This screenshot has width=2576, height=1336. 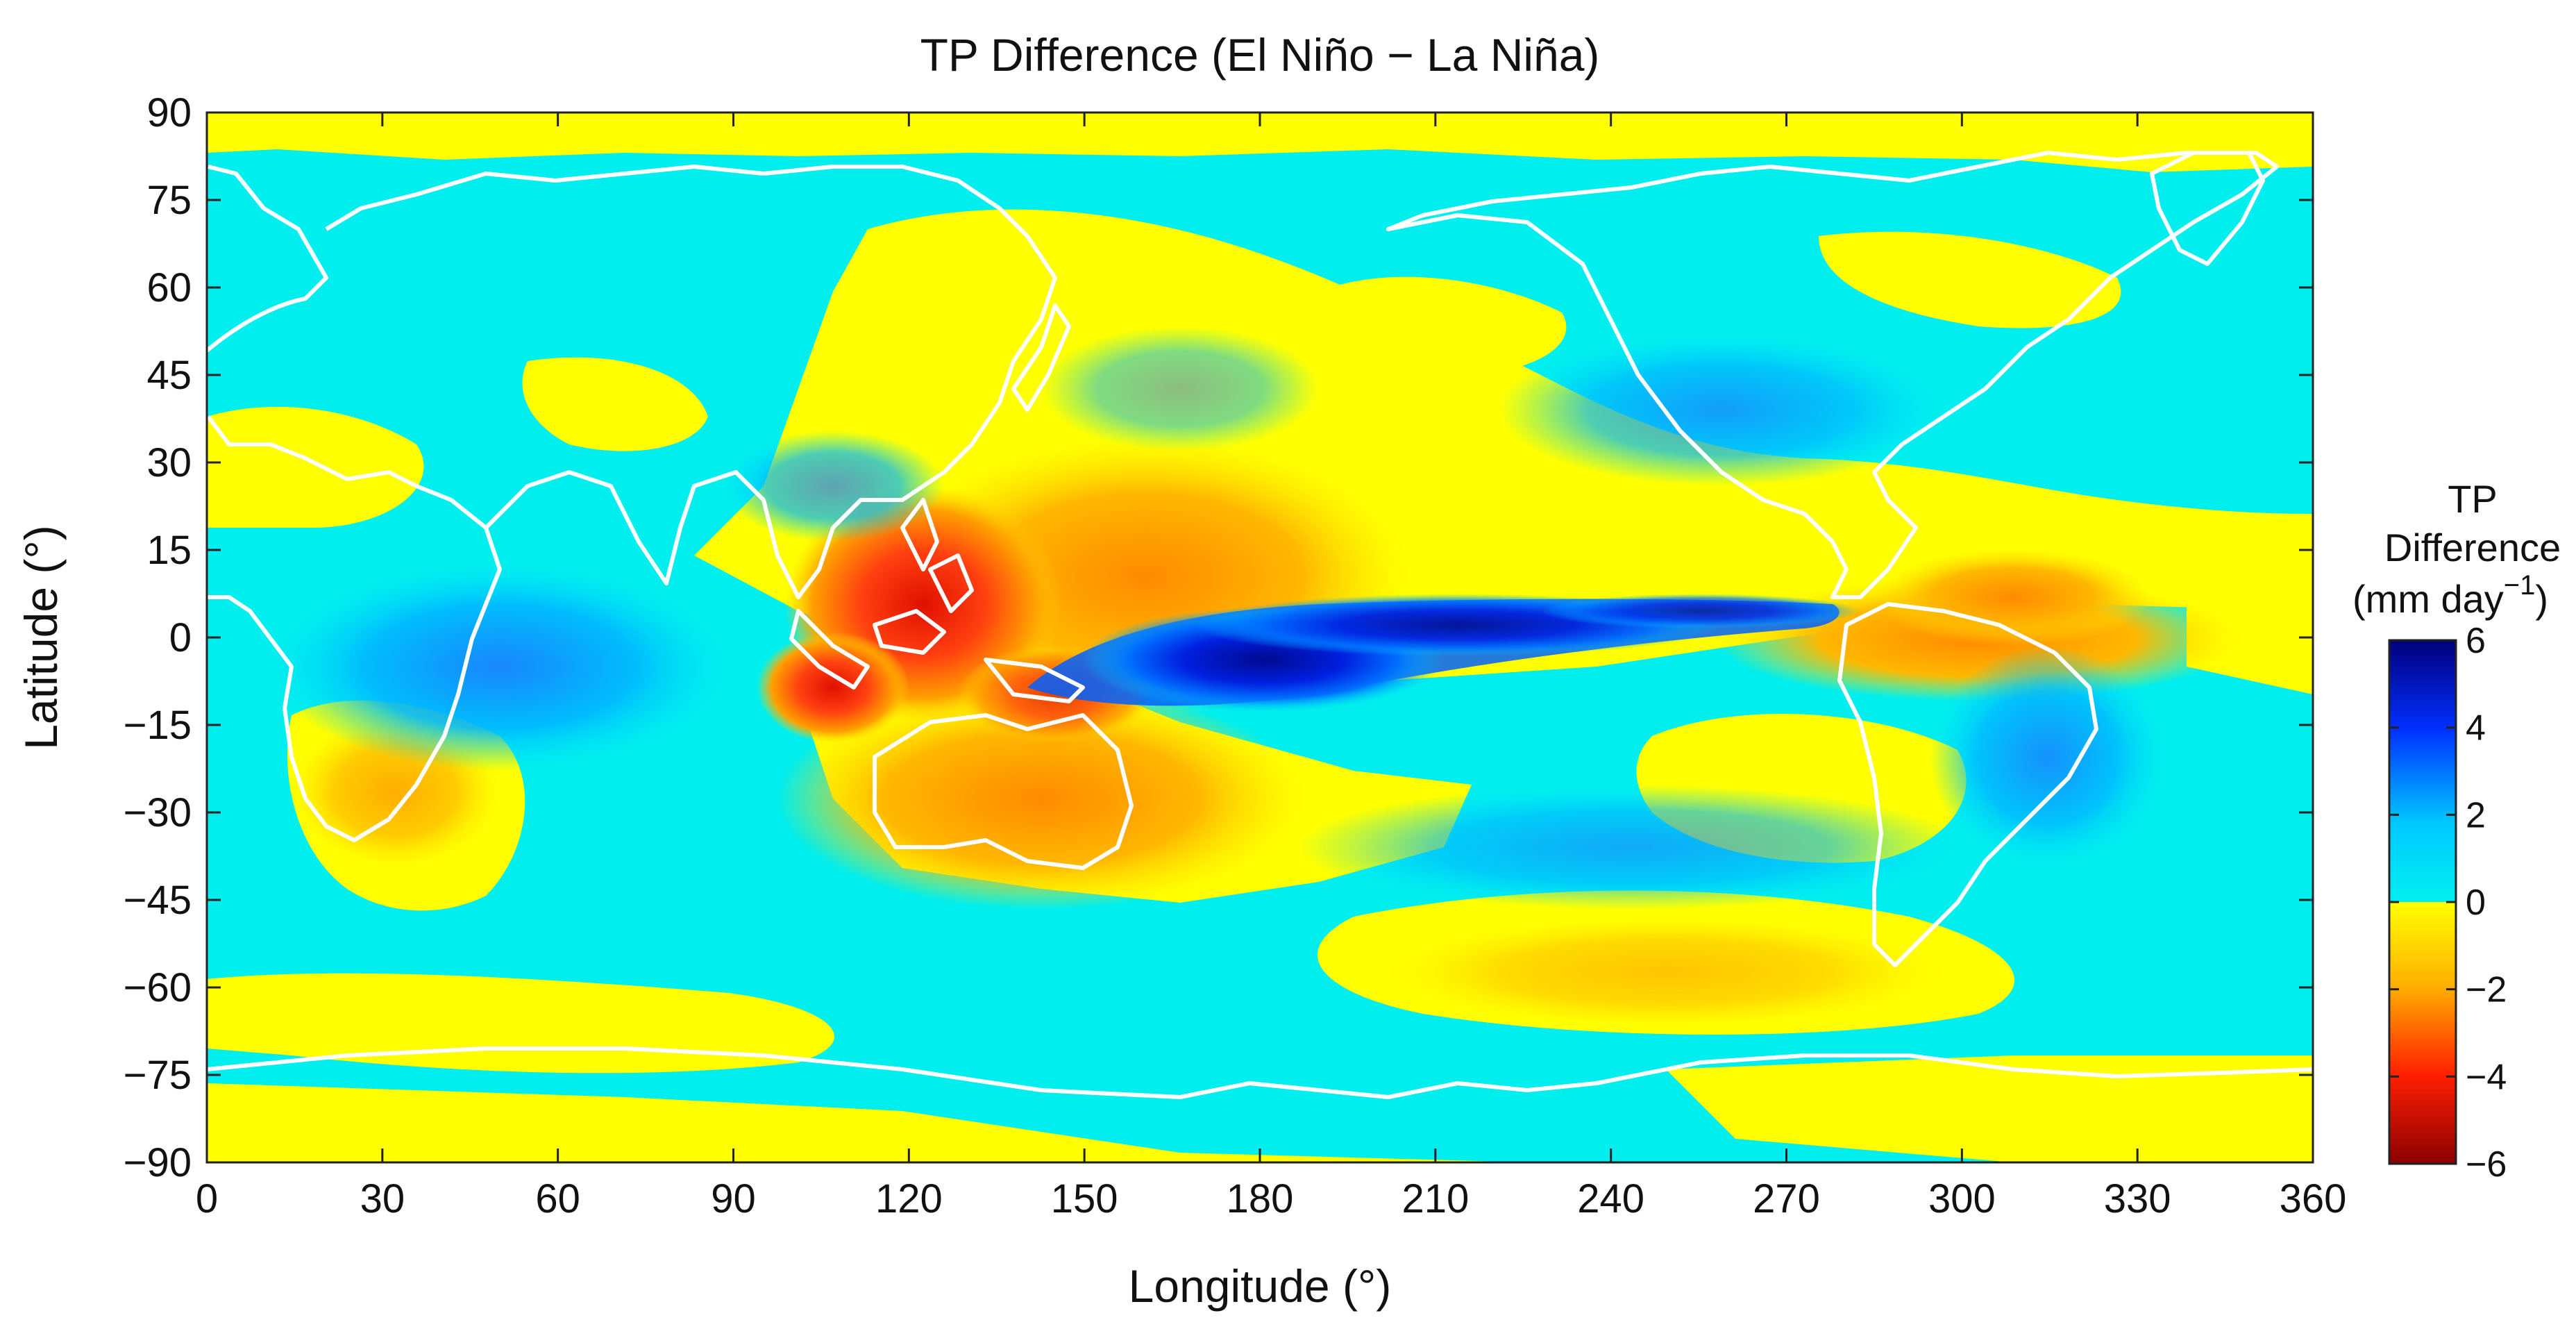 What do you see at coordinates (2428, 599) in the screenshot?
I see `colorbar-units: (mm day` at bounding box center [2428, 599].